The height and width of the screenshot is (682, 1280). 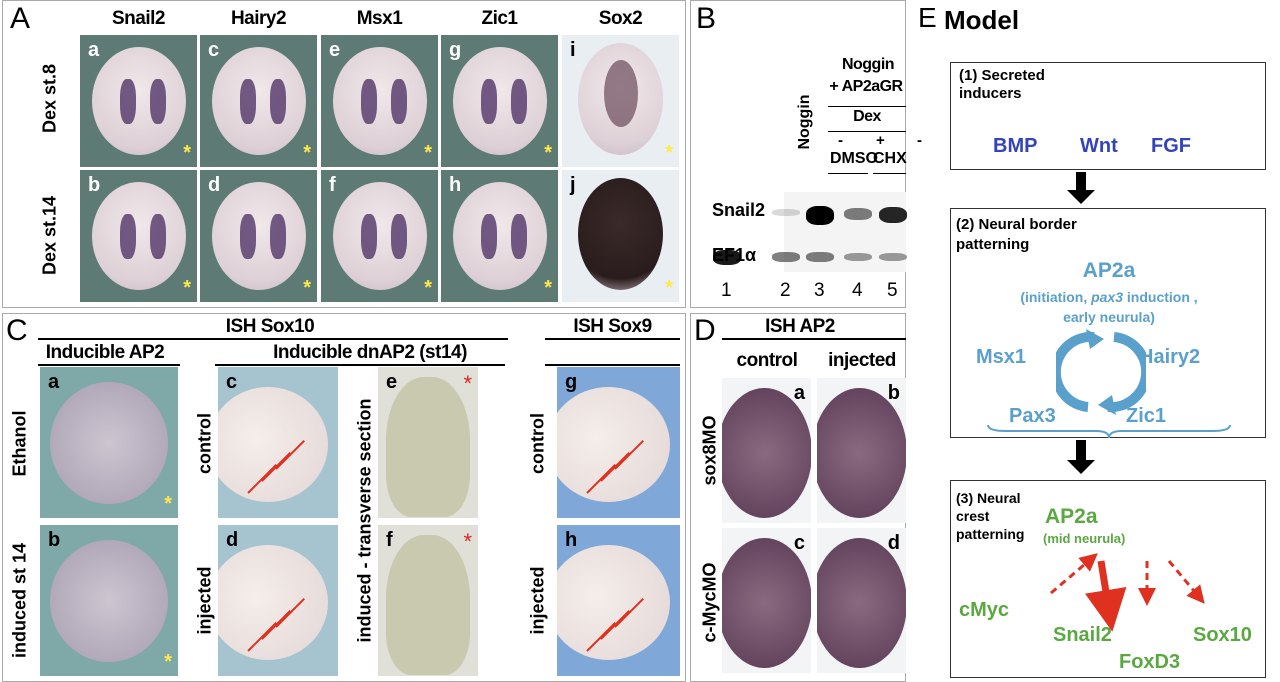 I want to click on note-part: (initiation,, so click(x=1056, y=297).